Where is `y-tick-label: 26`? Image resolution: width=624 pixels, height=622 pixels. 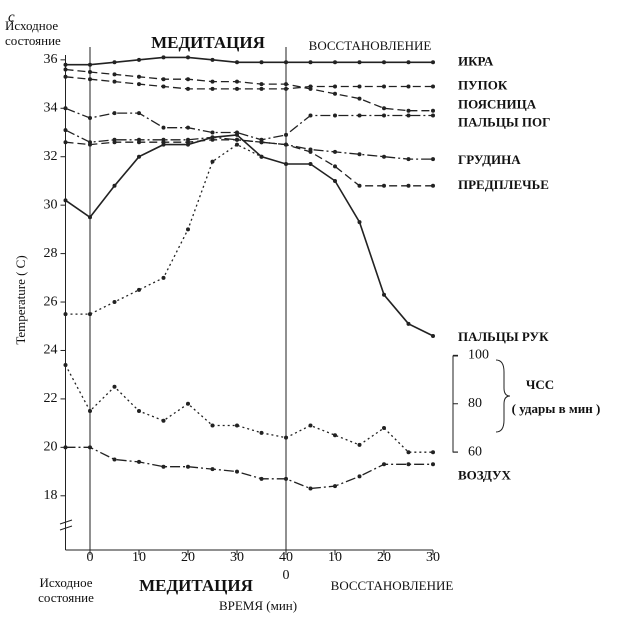 y-tick-label: 26 is located at coordinates (51, 301).